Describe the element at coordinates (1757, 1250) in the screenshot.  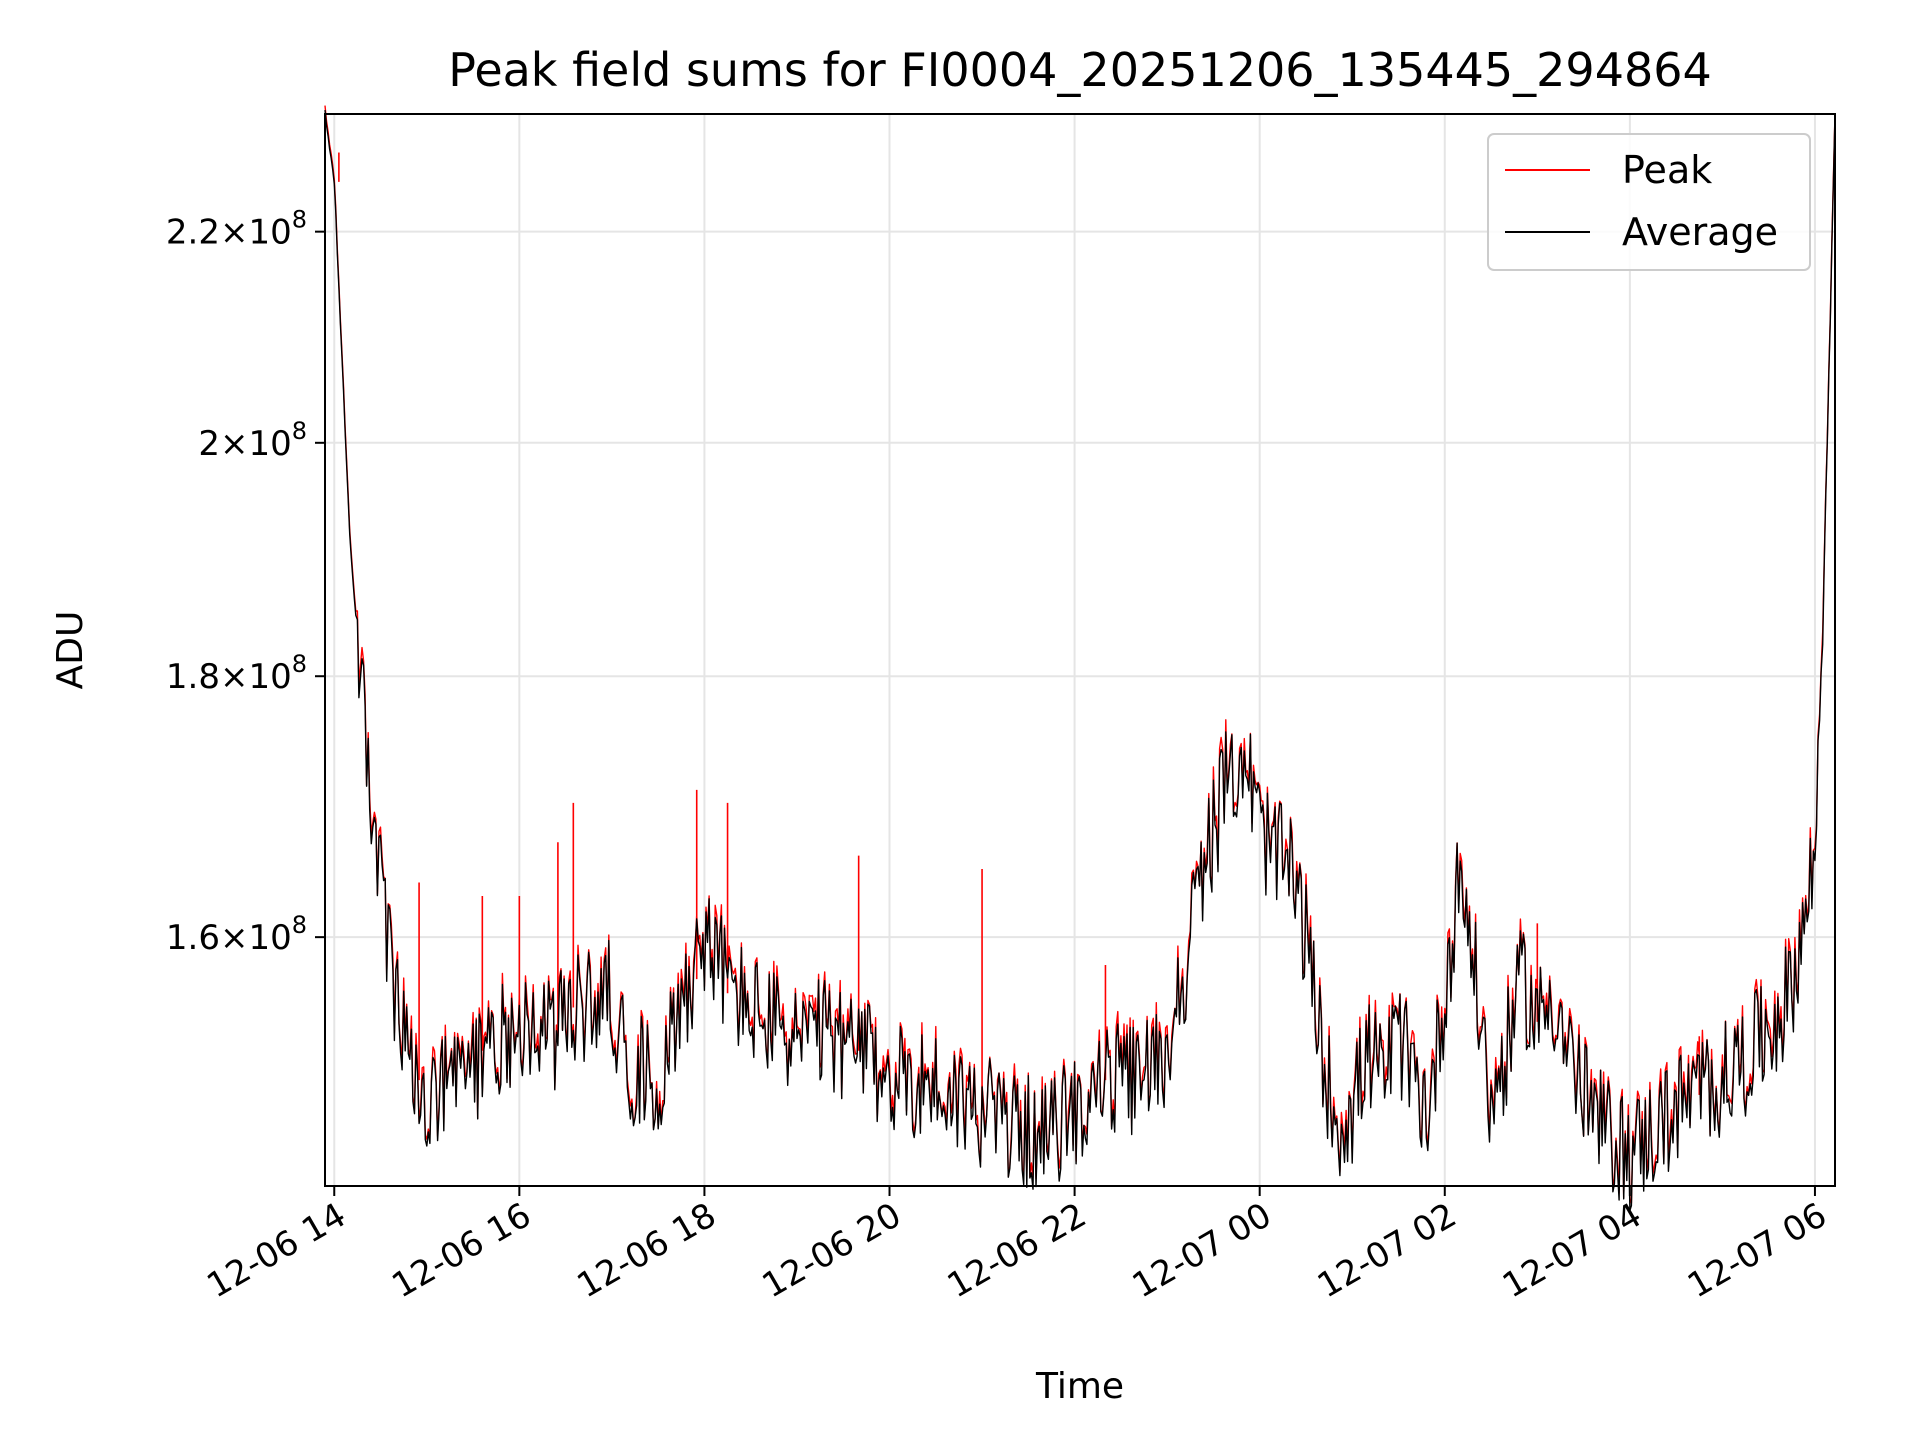
I see `x-tick-label: 12-07 06` at that location.